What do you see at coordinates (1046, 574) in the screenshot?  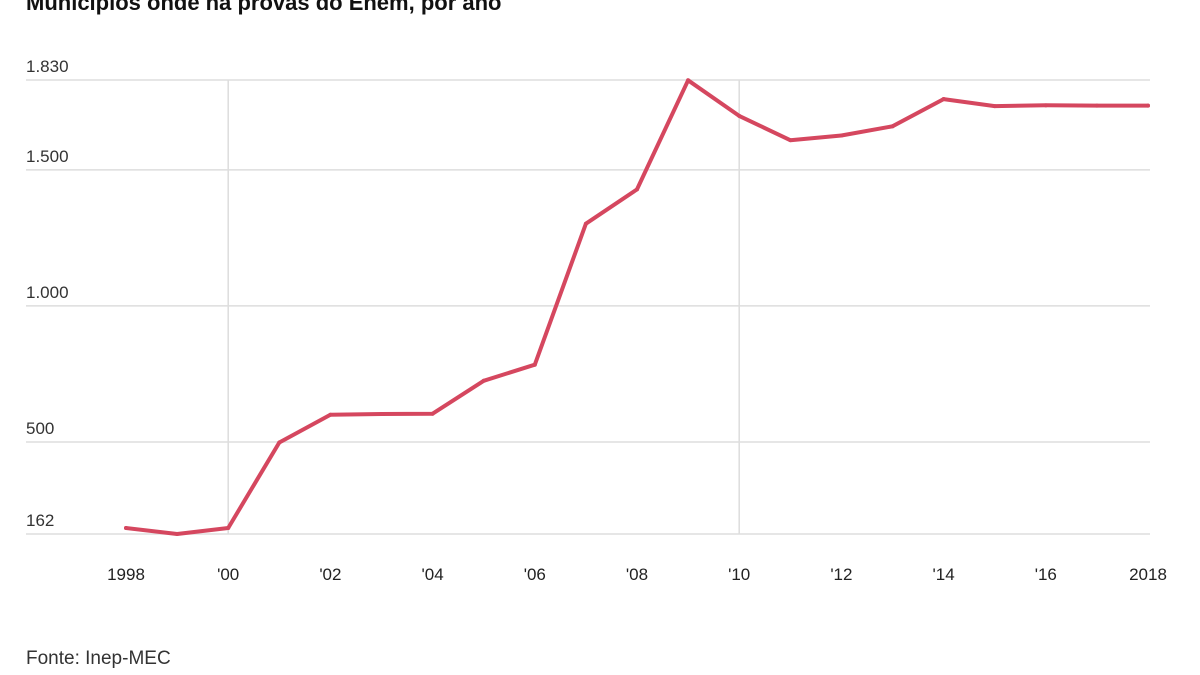 I see `x-tick-label: '16` at bounding box center [1046, 574].